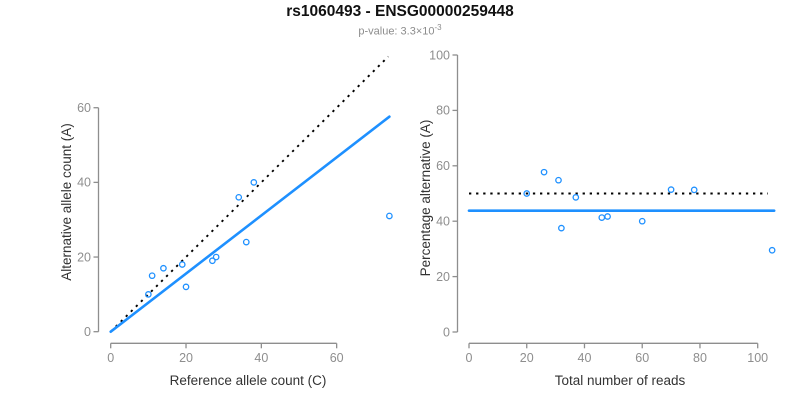 The width and height of the screenshot is (800, 400). What do you see at coordinates (438, 27) in the screenshot?
I see `p-value-exponent: -3` at bounding box center [438, 27].